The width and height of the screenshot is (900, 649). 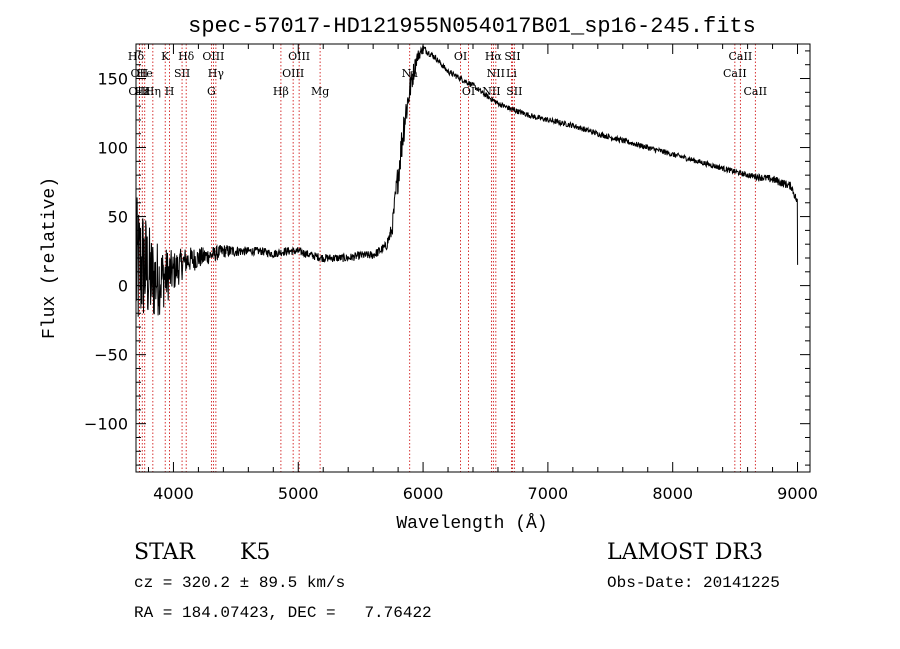 I want to click on object-class: STAR, so click(x=164, y=552).